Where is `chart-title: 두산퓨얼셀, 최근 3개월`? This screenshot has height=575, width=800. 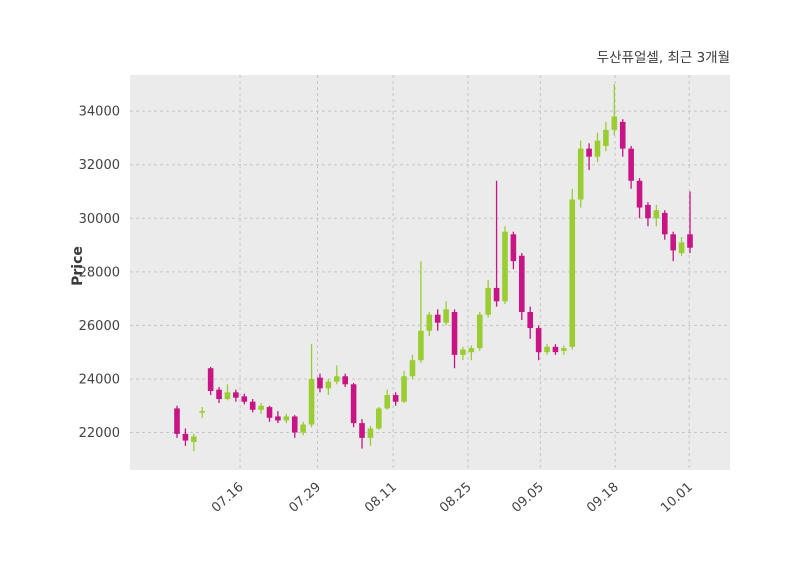
chart-title: 두산퓨얼셀, 최근 3개월 is located at coordinates (663, 58).